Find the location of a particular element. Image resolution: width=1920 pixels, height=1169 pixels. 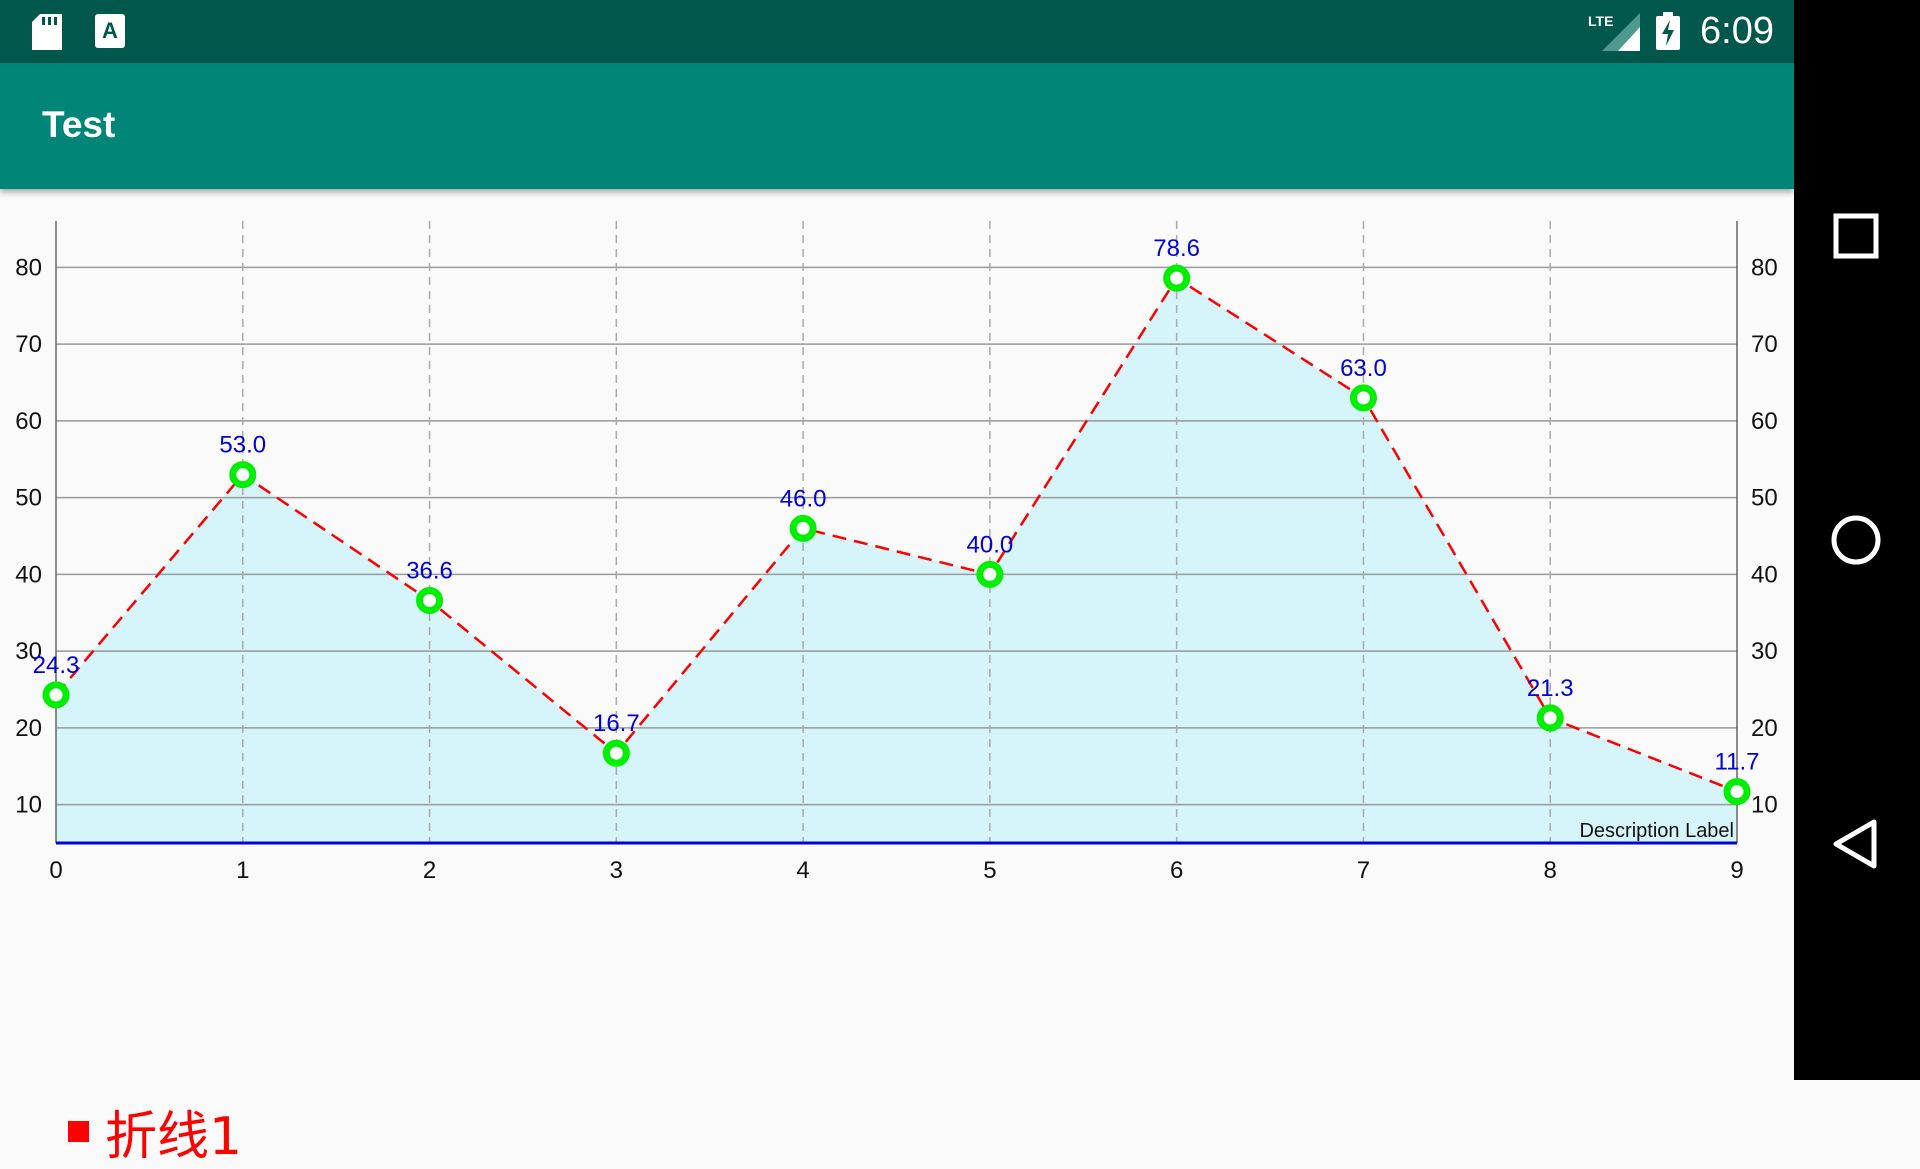

data-label: 16.7 is located at coordinates (616, 723).